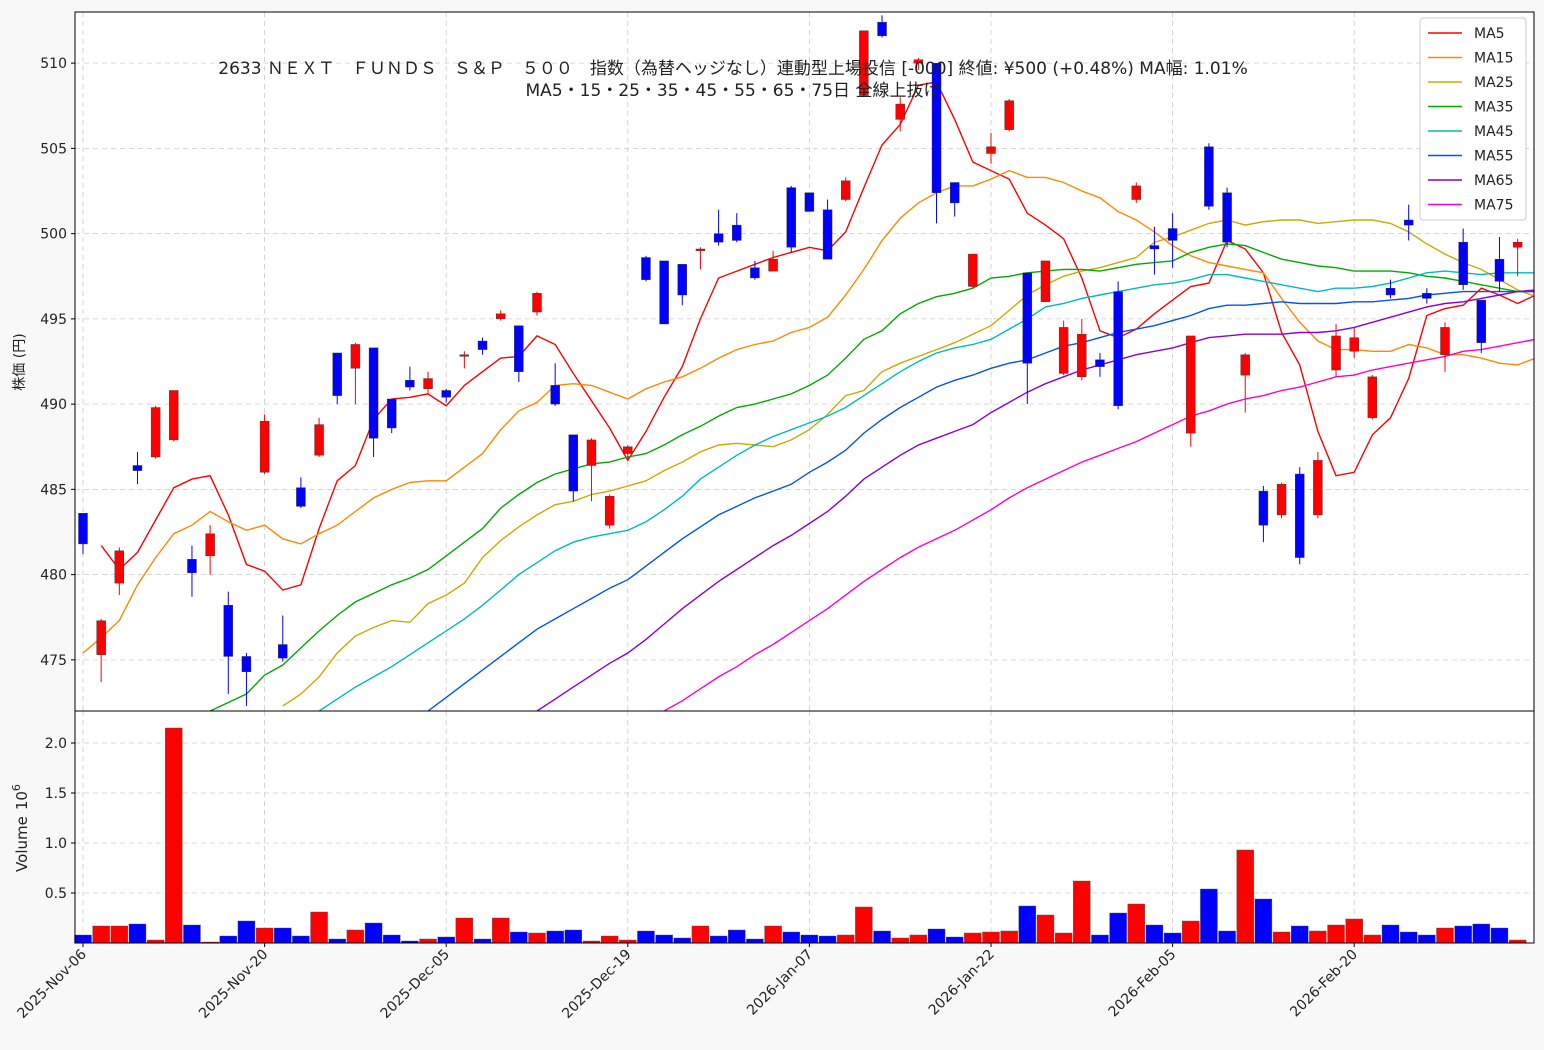 This screenshot has height=1050, width=1544. Describe the element at coordinates (22, 844) in the screenshot. I see `volume-label-text: Volume` at that location.